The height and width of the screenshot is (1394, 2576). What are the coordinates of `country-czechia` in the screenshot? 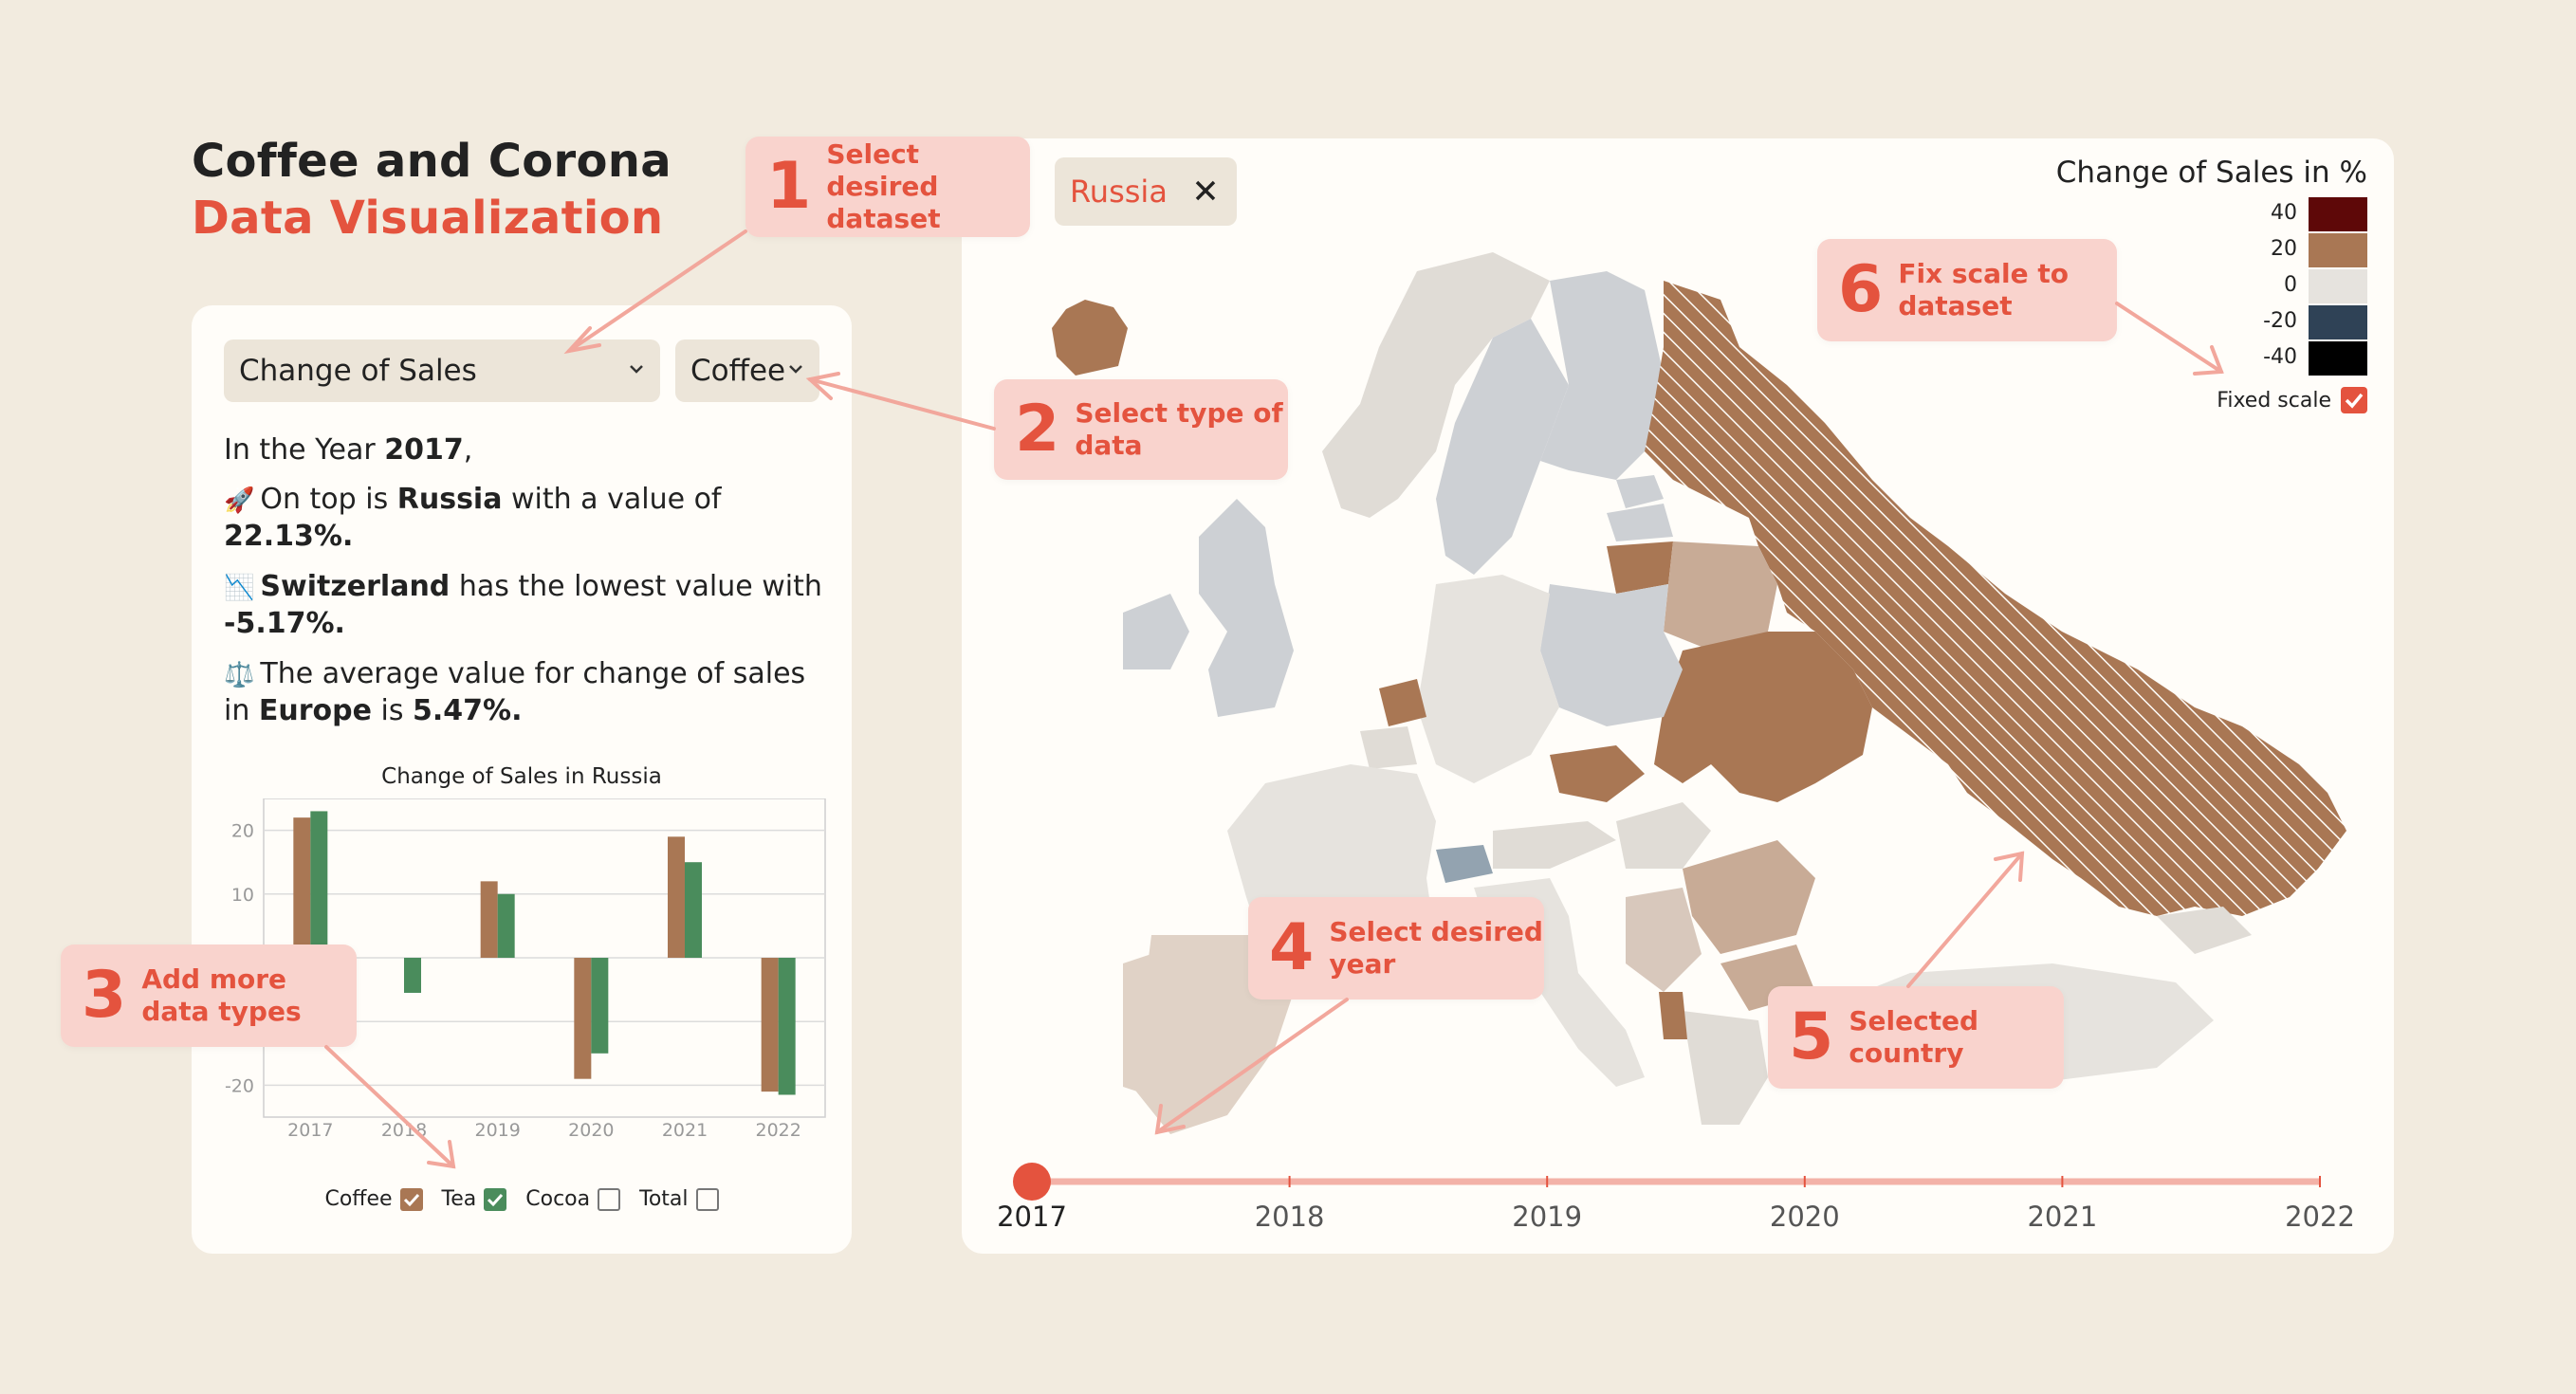 It's located at (1597, 773).